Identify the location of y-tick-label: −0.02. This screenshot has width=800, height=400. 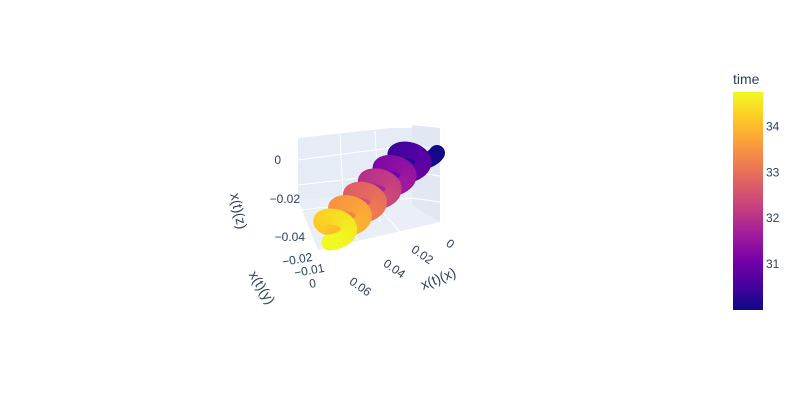
(297, 259).